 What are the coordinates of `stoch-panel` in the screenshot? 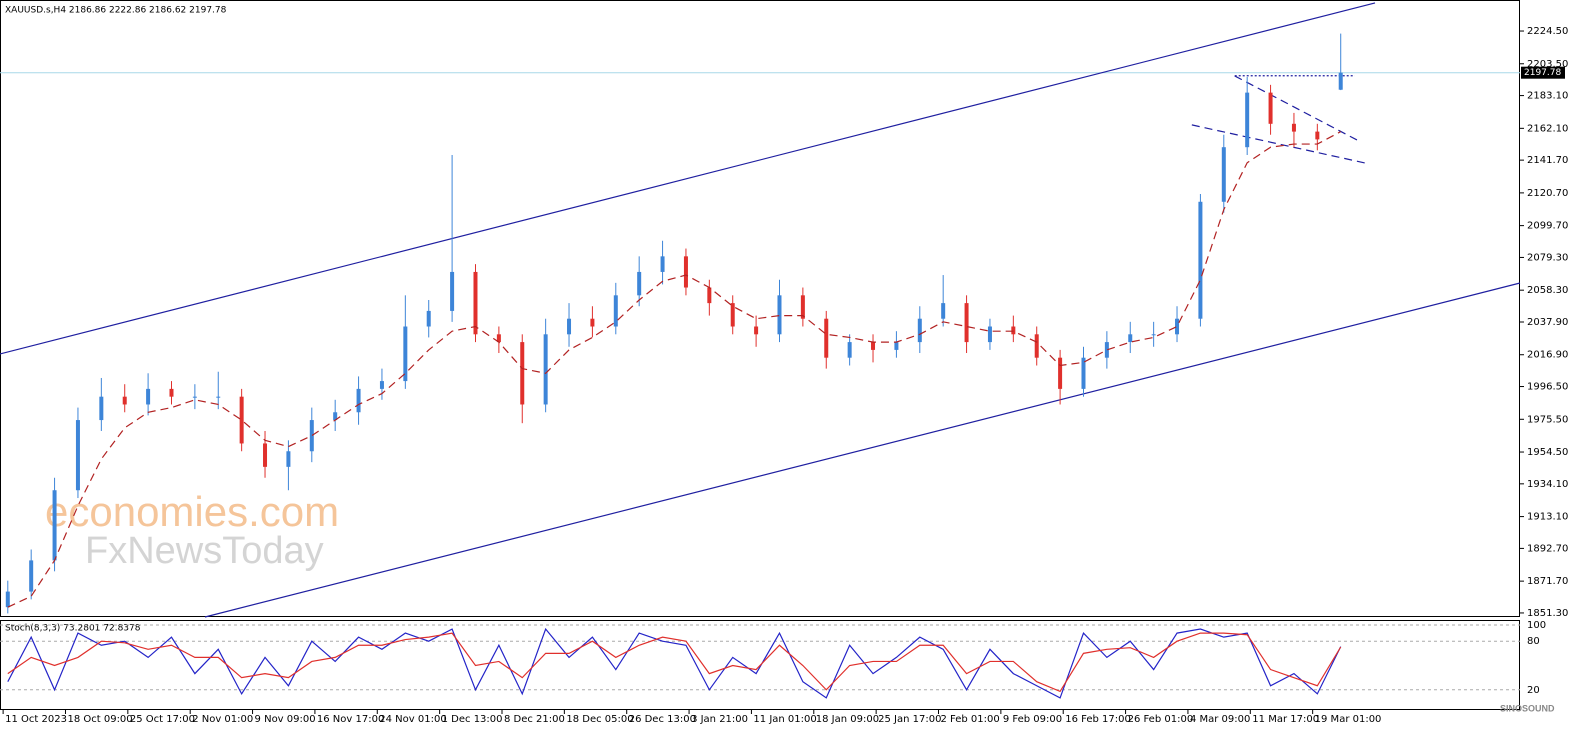 It's located at (760, 665).